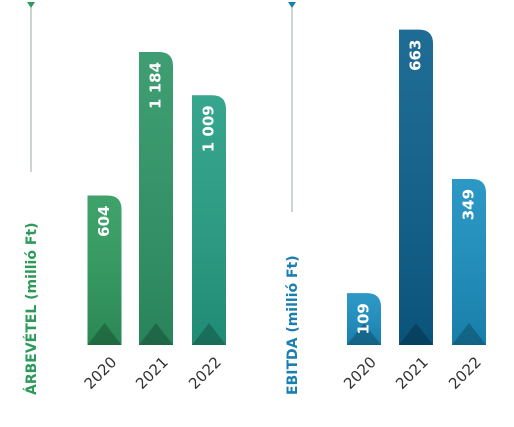 This screenshot has width=514, height=427. Describe the element at coordinates (469, 204) in the screenshot. I see `value-label: 349` at that location.